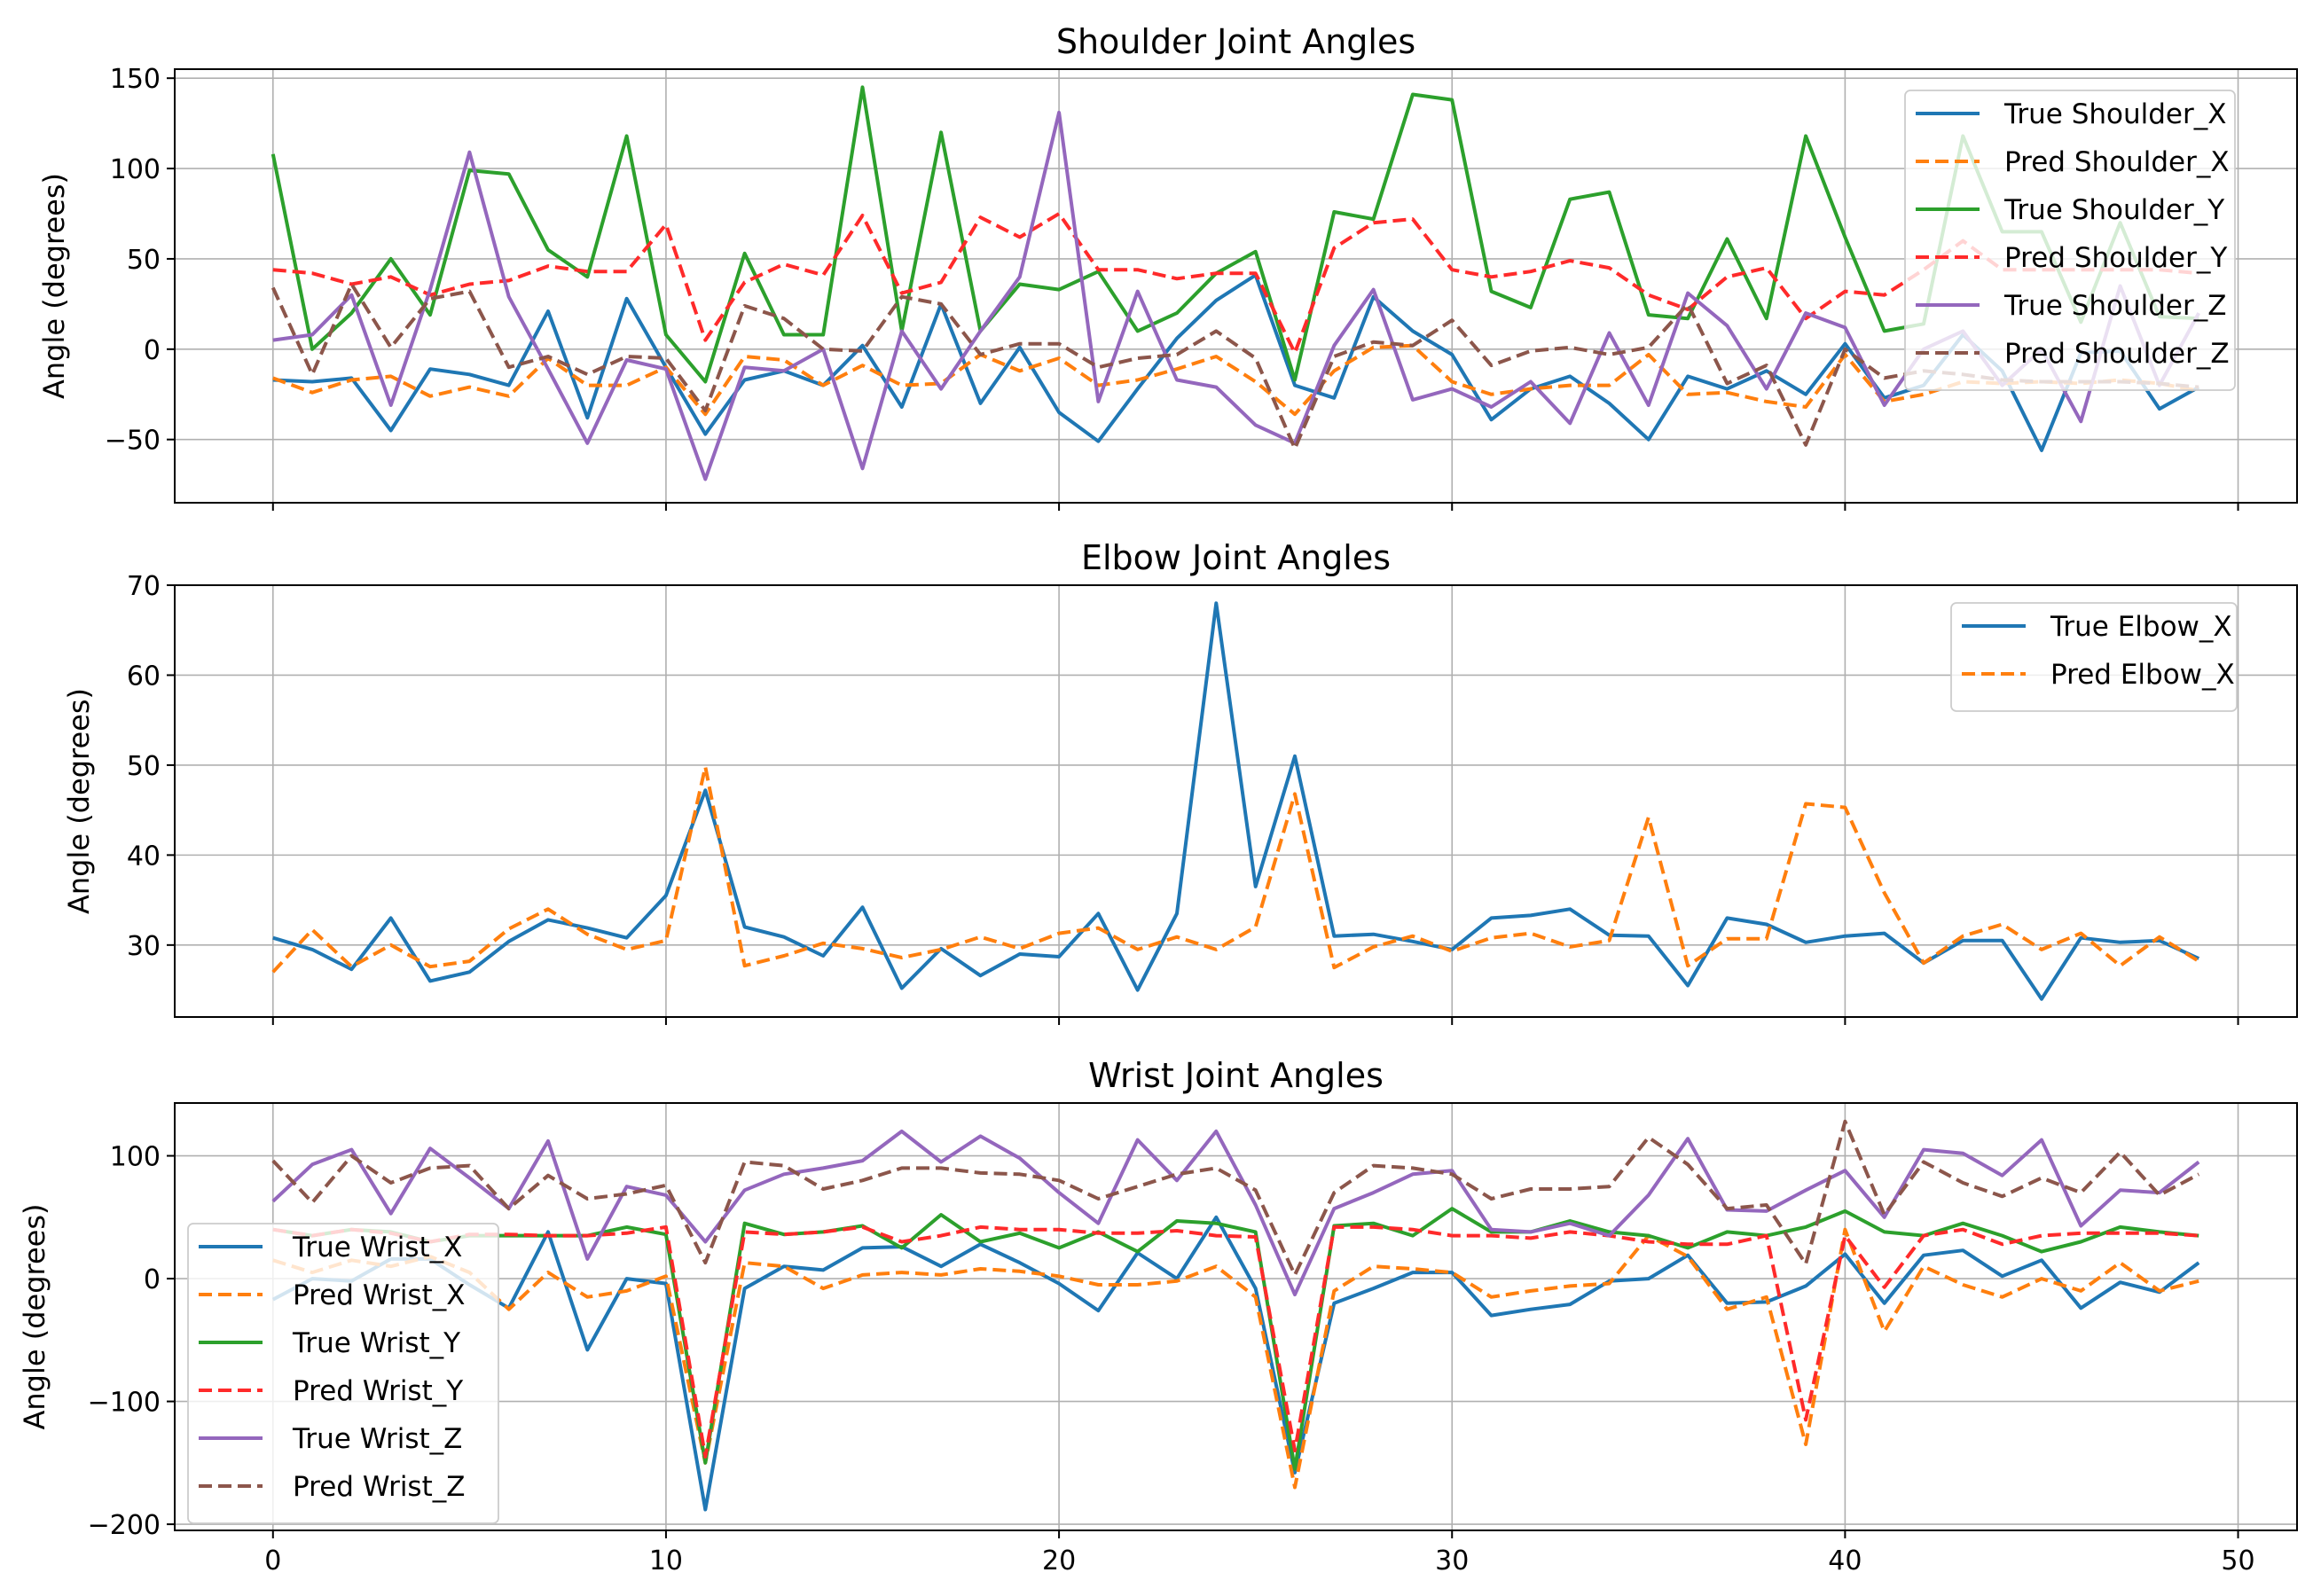 Image resolution: width=2313 pixels, height=1596 pixels. I want to click on legend-entry: True Wrist_X, so click(377, 1248).